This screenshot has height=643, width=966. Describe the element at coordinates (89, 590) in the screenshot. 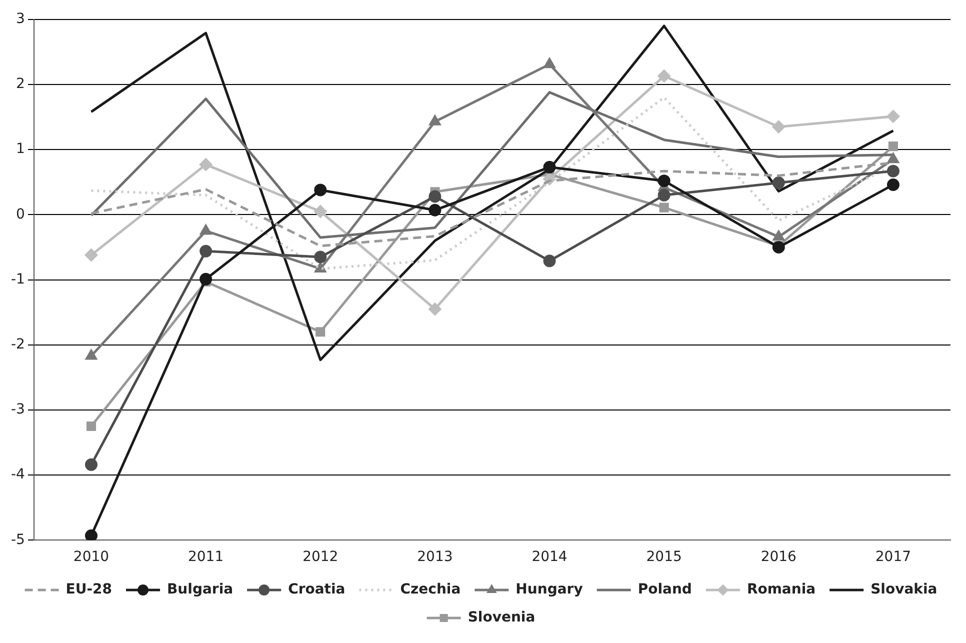

I see `legend-label: EU-28` at that location.